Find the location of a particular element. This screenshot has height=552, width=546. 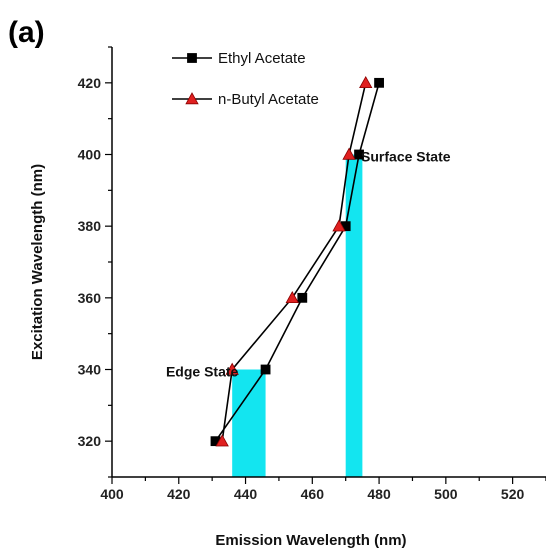

annotation-edge-state: Edge State is located at coordinates (202, 372).